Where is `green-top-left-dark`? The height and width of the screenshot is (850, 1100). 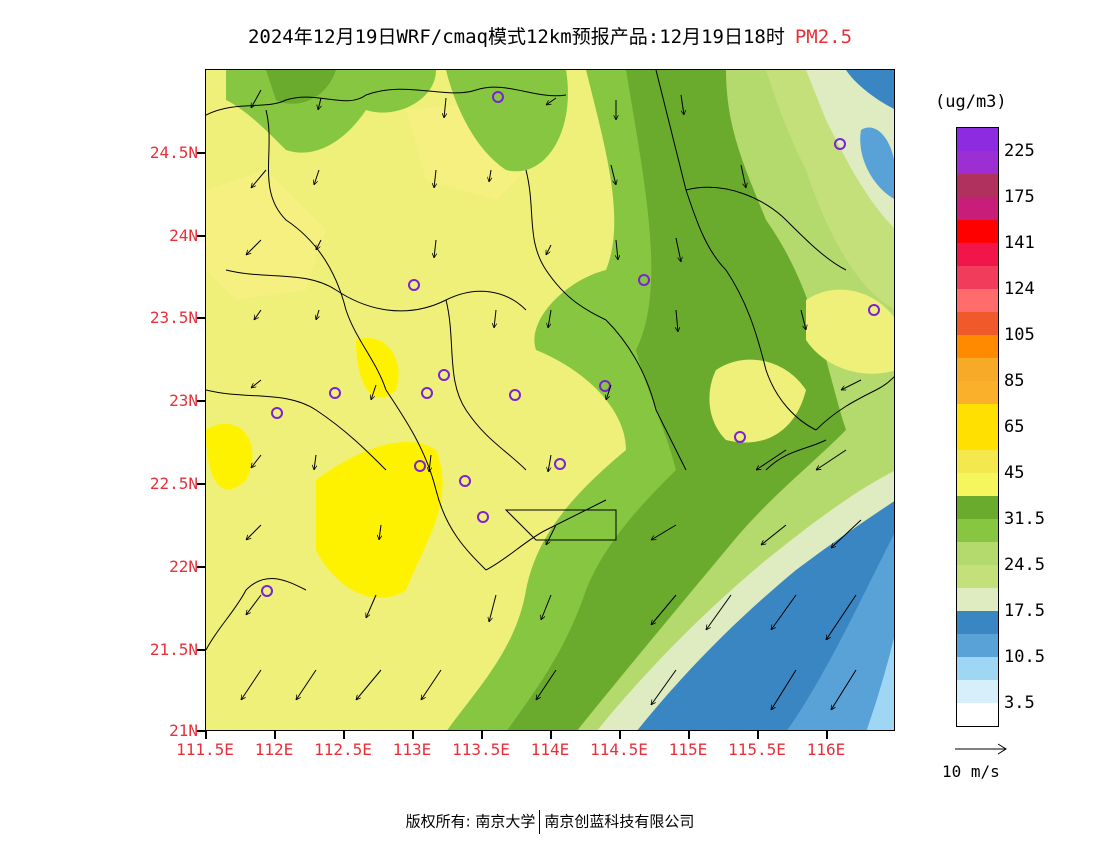 green-top-left-dark is located at coordinates (301, 87).